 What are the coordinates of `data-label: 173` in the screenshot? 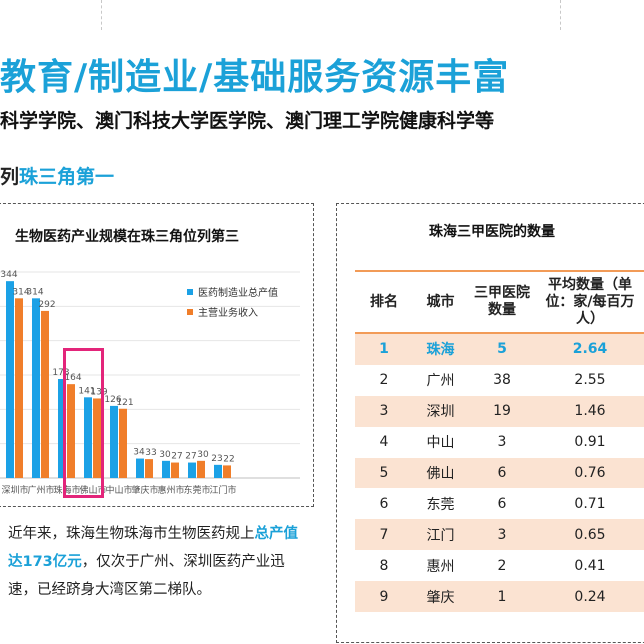 It's located at (60, 373).